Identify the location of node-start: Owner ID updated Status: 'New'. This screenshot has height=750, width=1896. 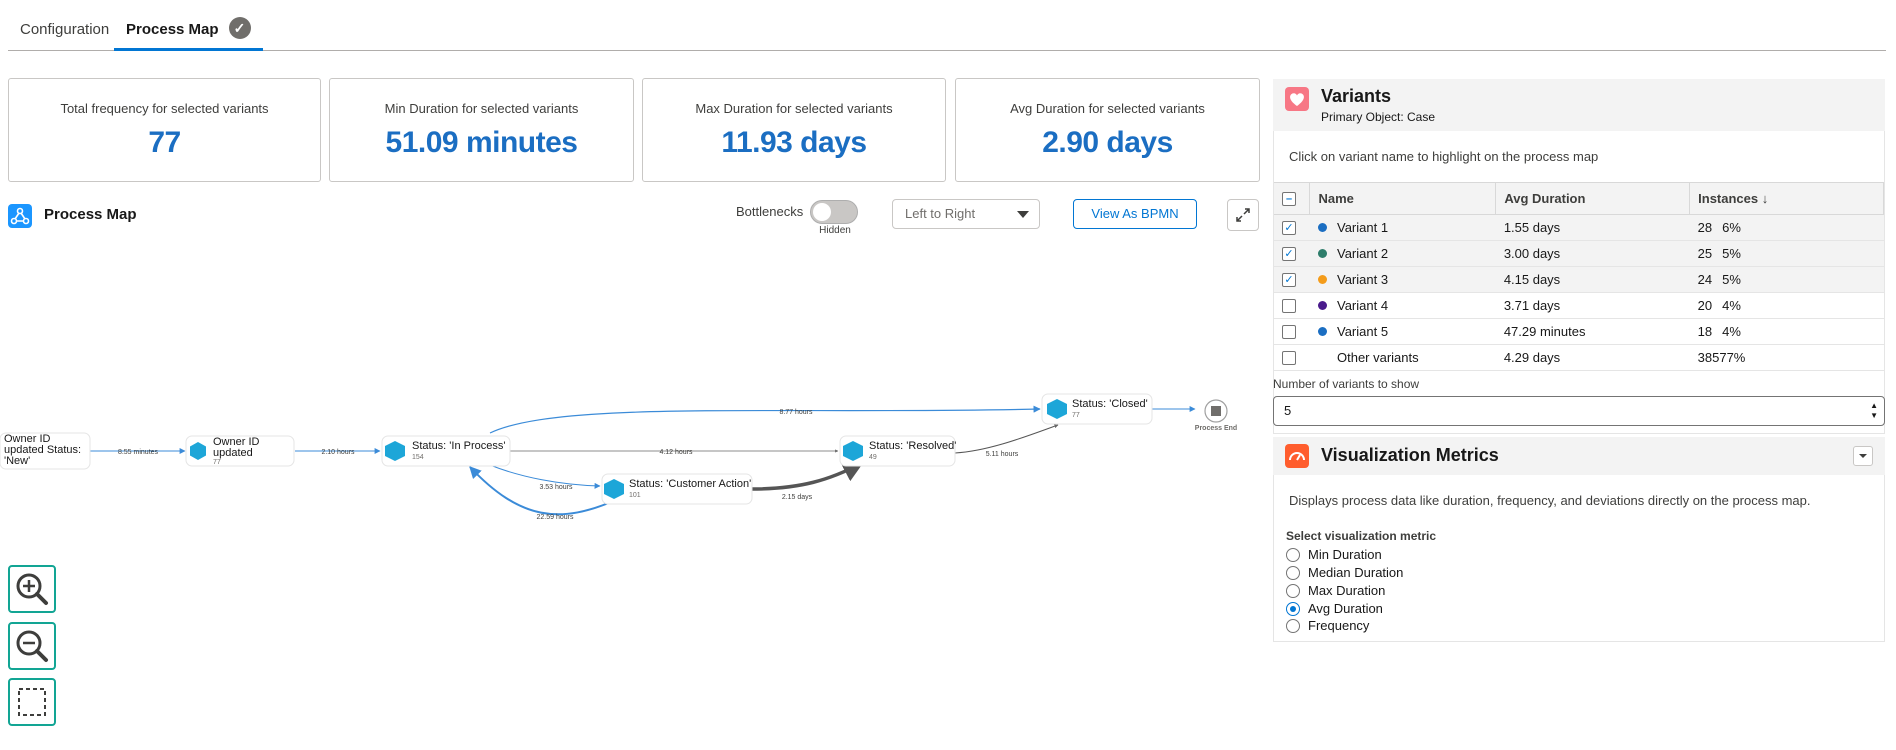
(45, 451).